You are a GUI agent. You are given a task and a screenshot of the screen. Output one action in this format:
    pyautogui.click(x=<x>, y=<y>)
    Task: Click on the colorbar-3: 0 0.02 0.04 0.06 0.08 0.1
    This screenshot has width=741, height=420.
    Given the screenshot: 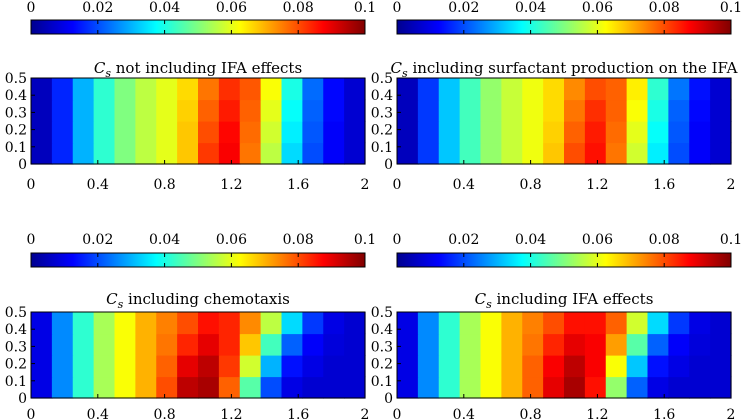 What is the action you would take?
    pyautogui.click(x=201, y=250)
    